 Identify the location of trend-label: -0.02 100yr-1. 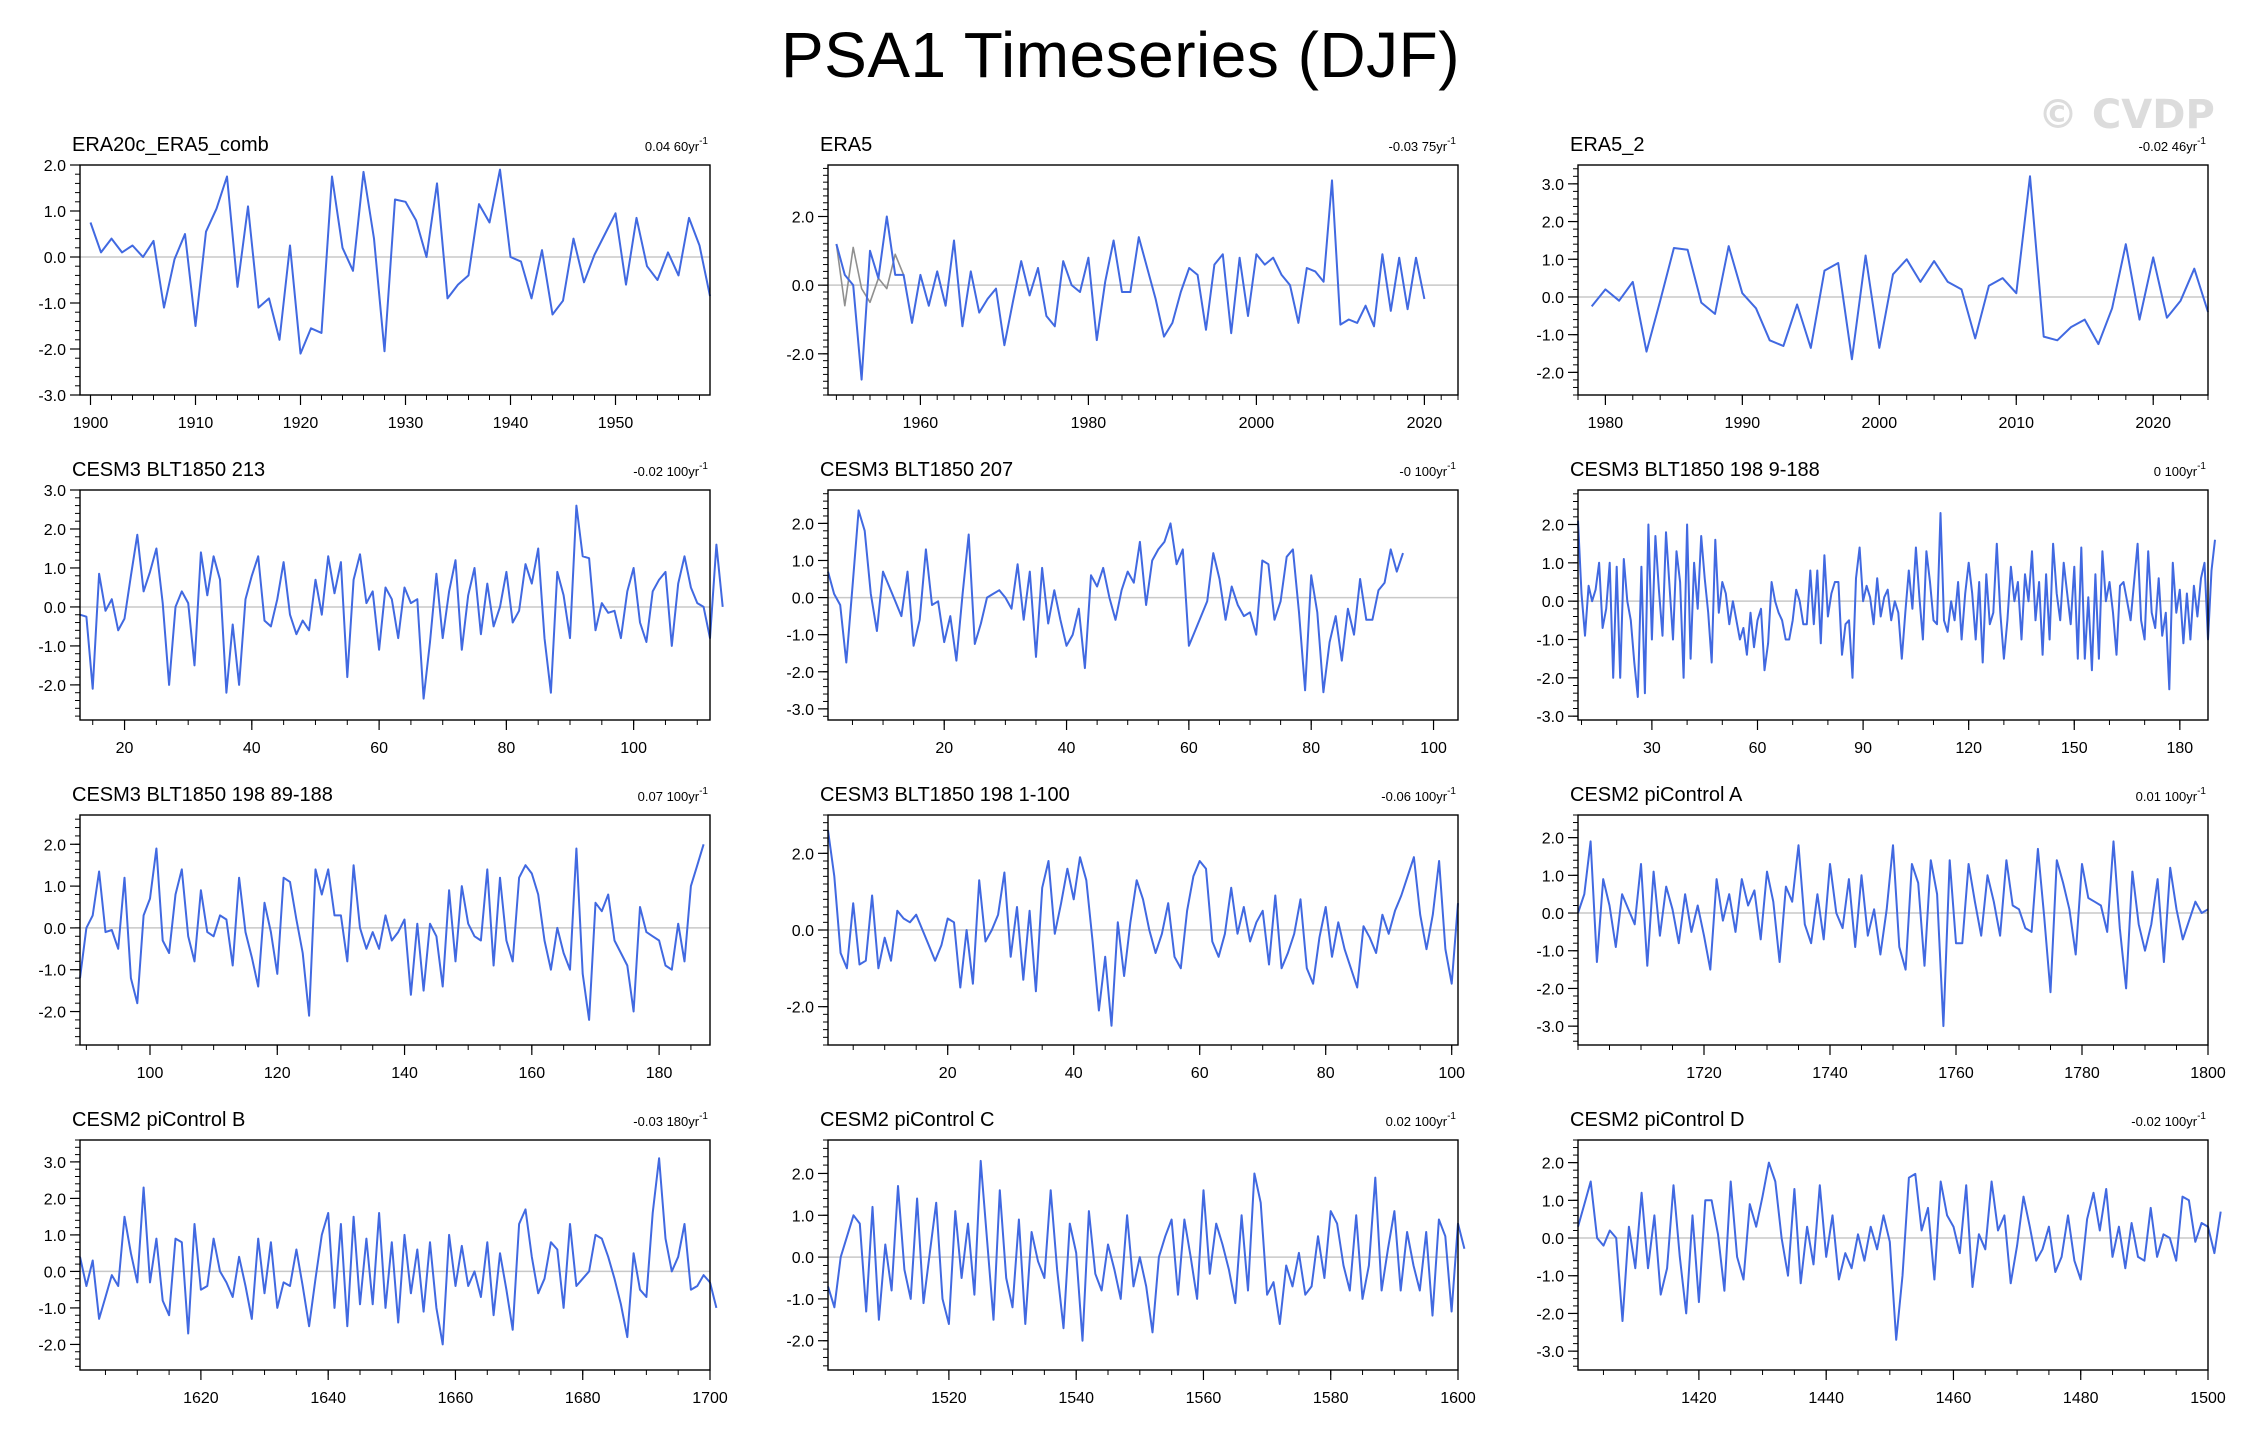
(670, 470).